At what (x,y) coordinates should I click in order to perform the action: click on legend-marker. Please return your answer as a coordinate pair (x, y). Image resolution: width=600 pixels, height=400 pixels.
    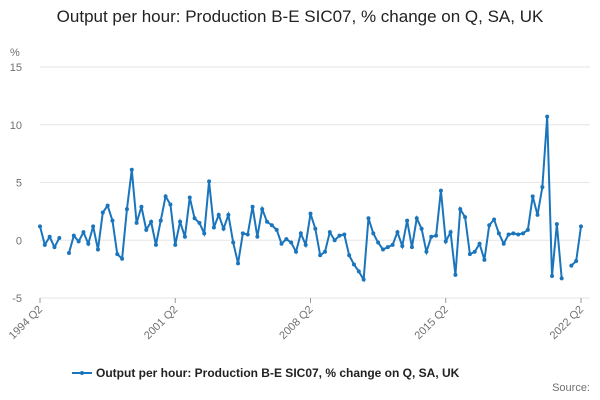
    Looking at the image, I should click on (82, 373).